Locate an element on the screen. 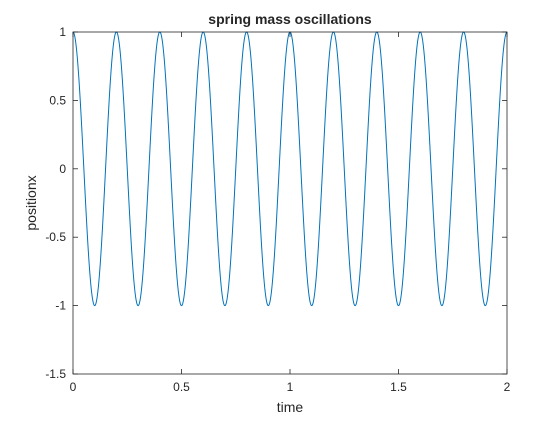 The height and width of the screenshot is (425, 560). x-axis-label: time is located at coordinates (290, 407).